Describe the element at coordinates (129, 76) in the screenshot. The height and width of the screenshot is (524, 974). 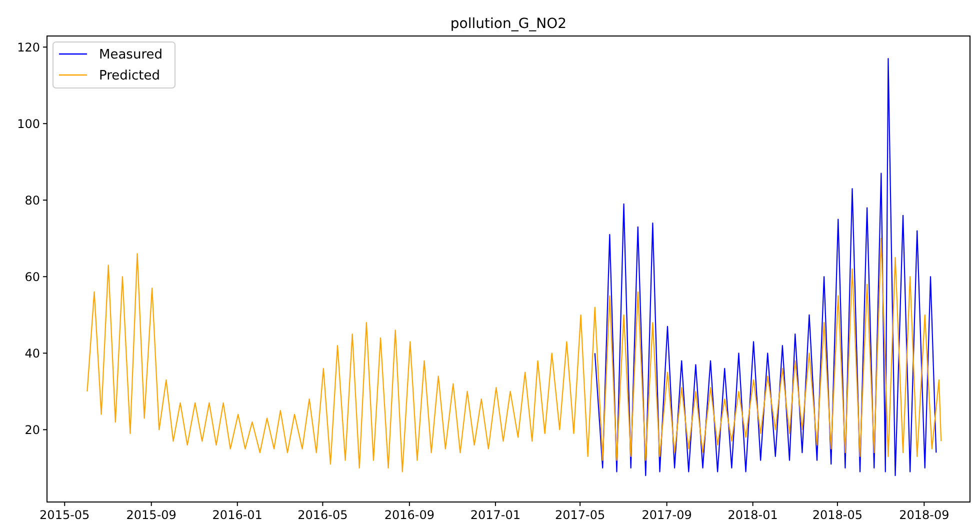
I see `legend-label: Predicted` at that location.